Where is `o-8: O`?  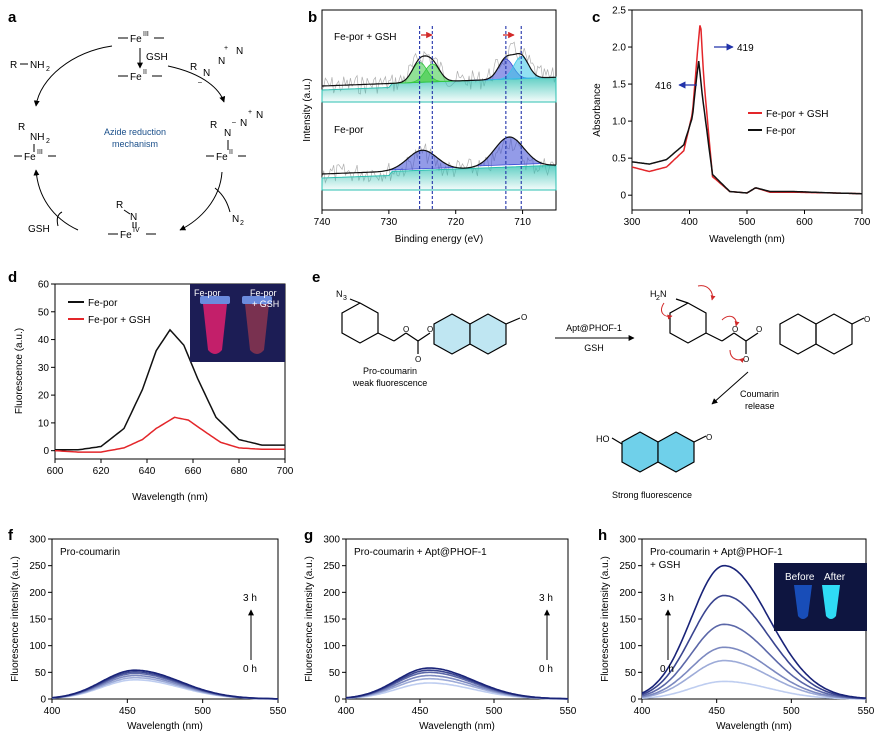
o-8: O is located at coordinates (867, 319).